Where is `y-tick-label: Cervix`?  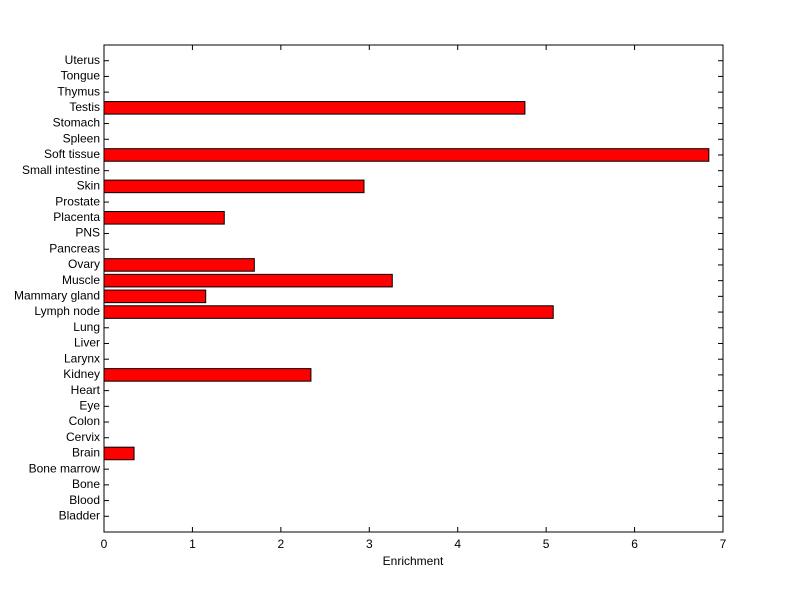
y-tick-label: Cervix is located at coordinates (83, 437).